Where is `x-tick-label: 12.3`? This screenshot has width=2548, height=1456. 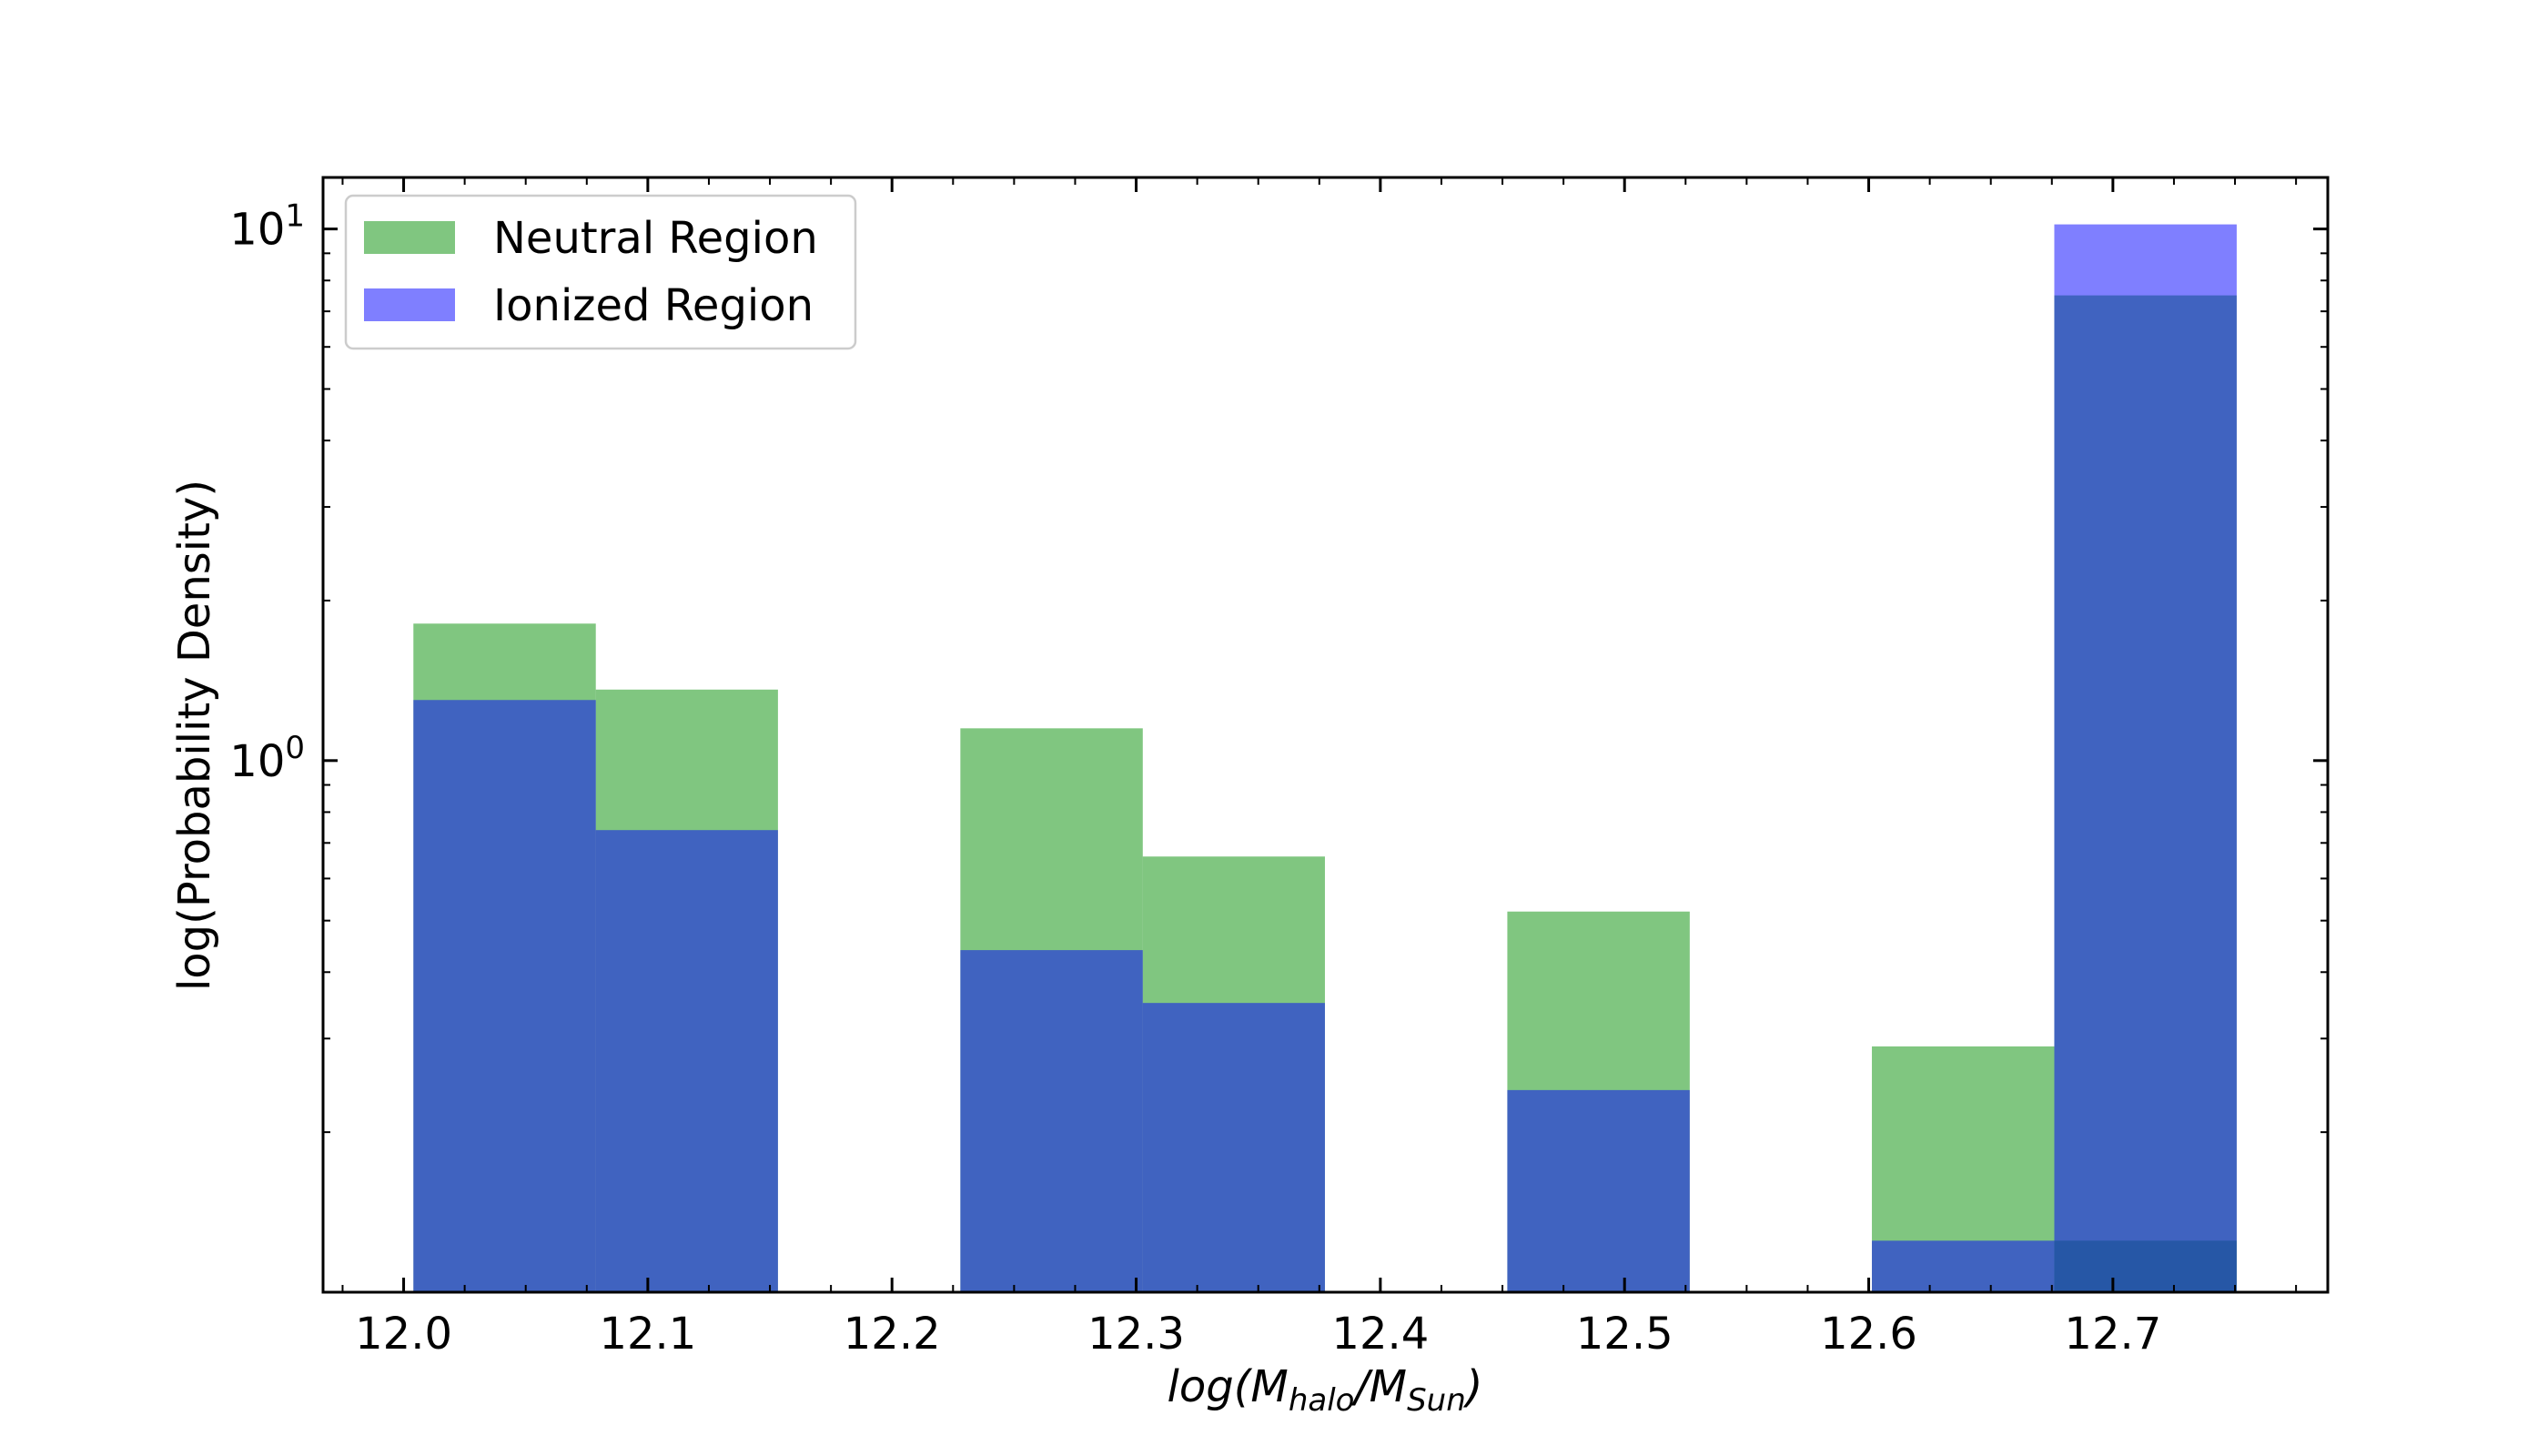
x-tick-label: 12.3 is located at coordinates (1136, 1334).